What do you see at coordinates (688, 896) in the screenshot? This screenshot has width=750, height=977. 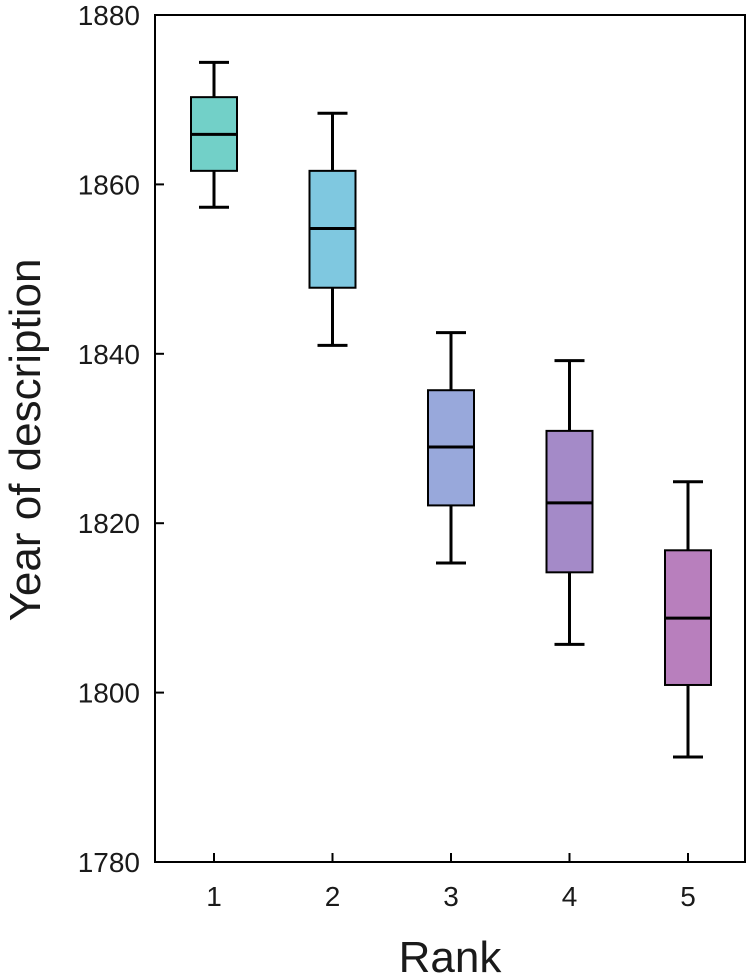 I see `x-tick-label: 5` at bounding box center [688, 896].